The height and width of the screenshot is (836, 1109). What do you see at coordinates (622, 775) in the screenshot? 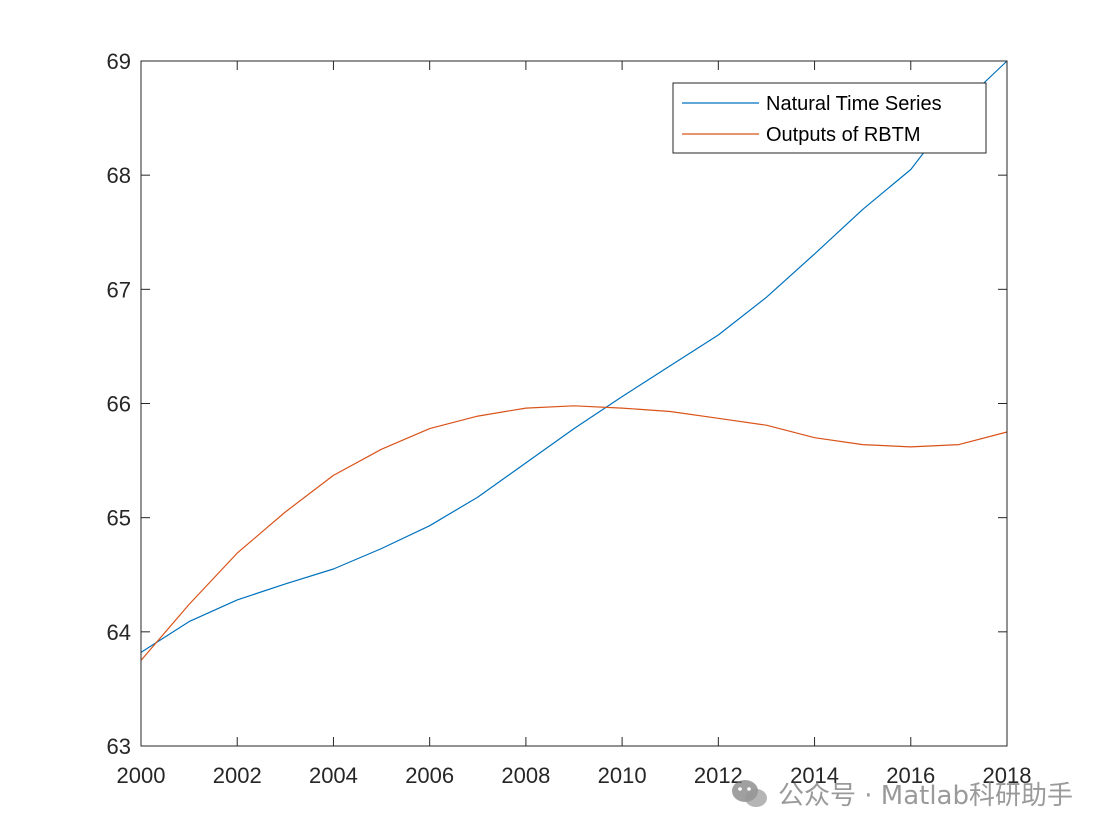
I see `x-tick-label: 2010` at bounding box center [622, 775].